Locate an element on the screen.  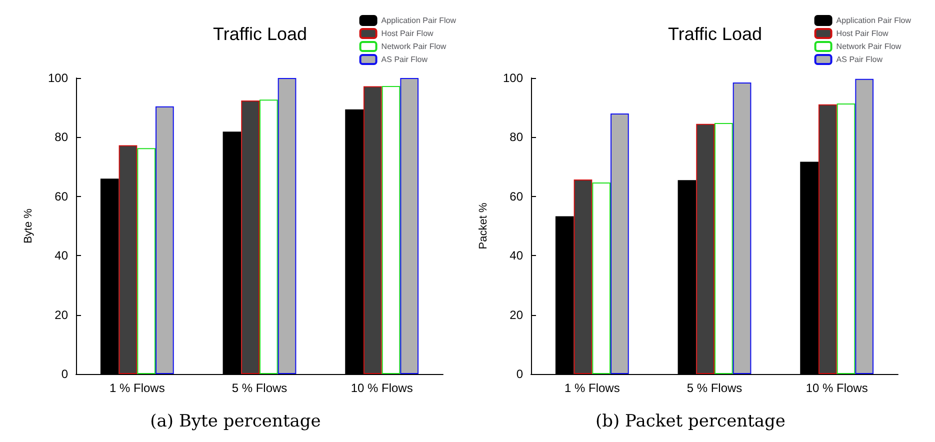
text: (a) Byte percentage is located at coordinates (235, 422).